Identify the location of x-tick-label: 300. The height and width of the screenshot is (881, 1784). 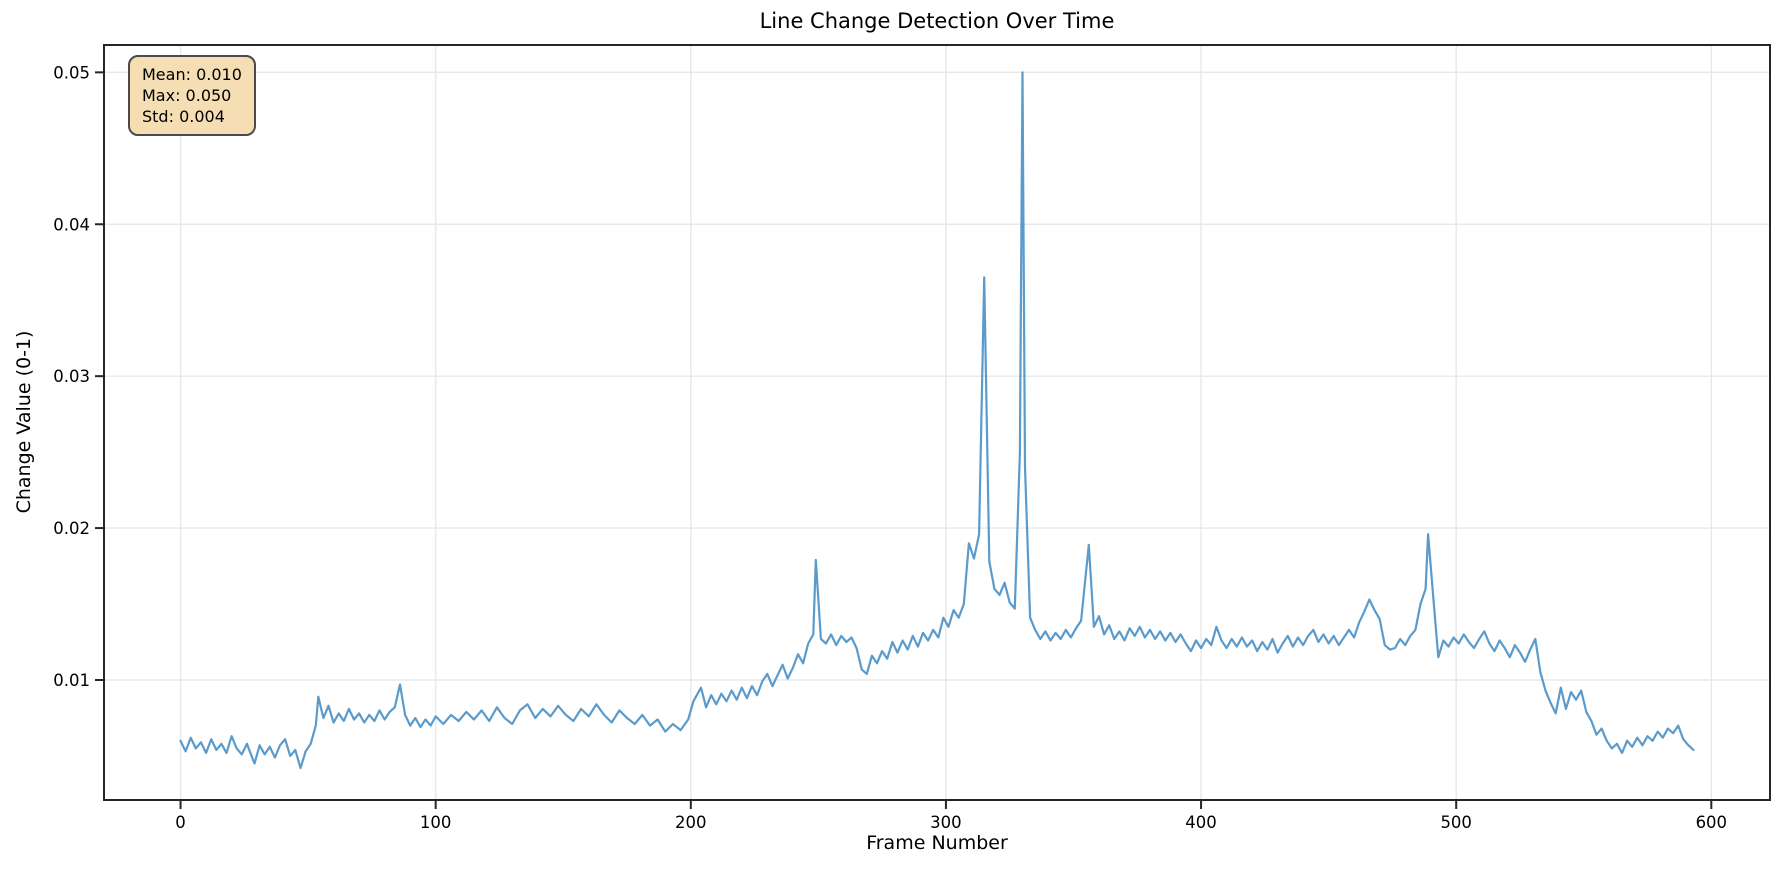
(946, 822).